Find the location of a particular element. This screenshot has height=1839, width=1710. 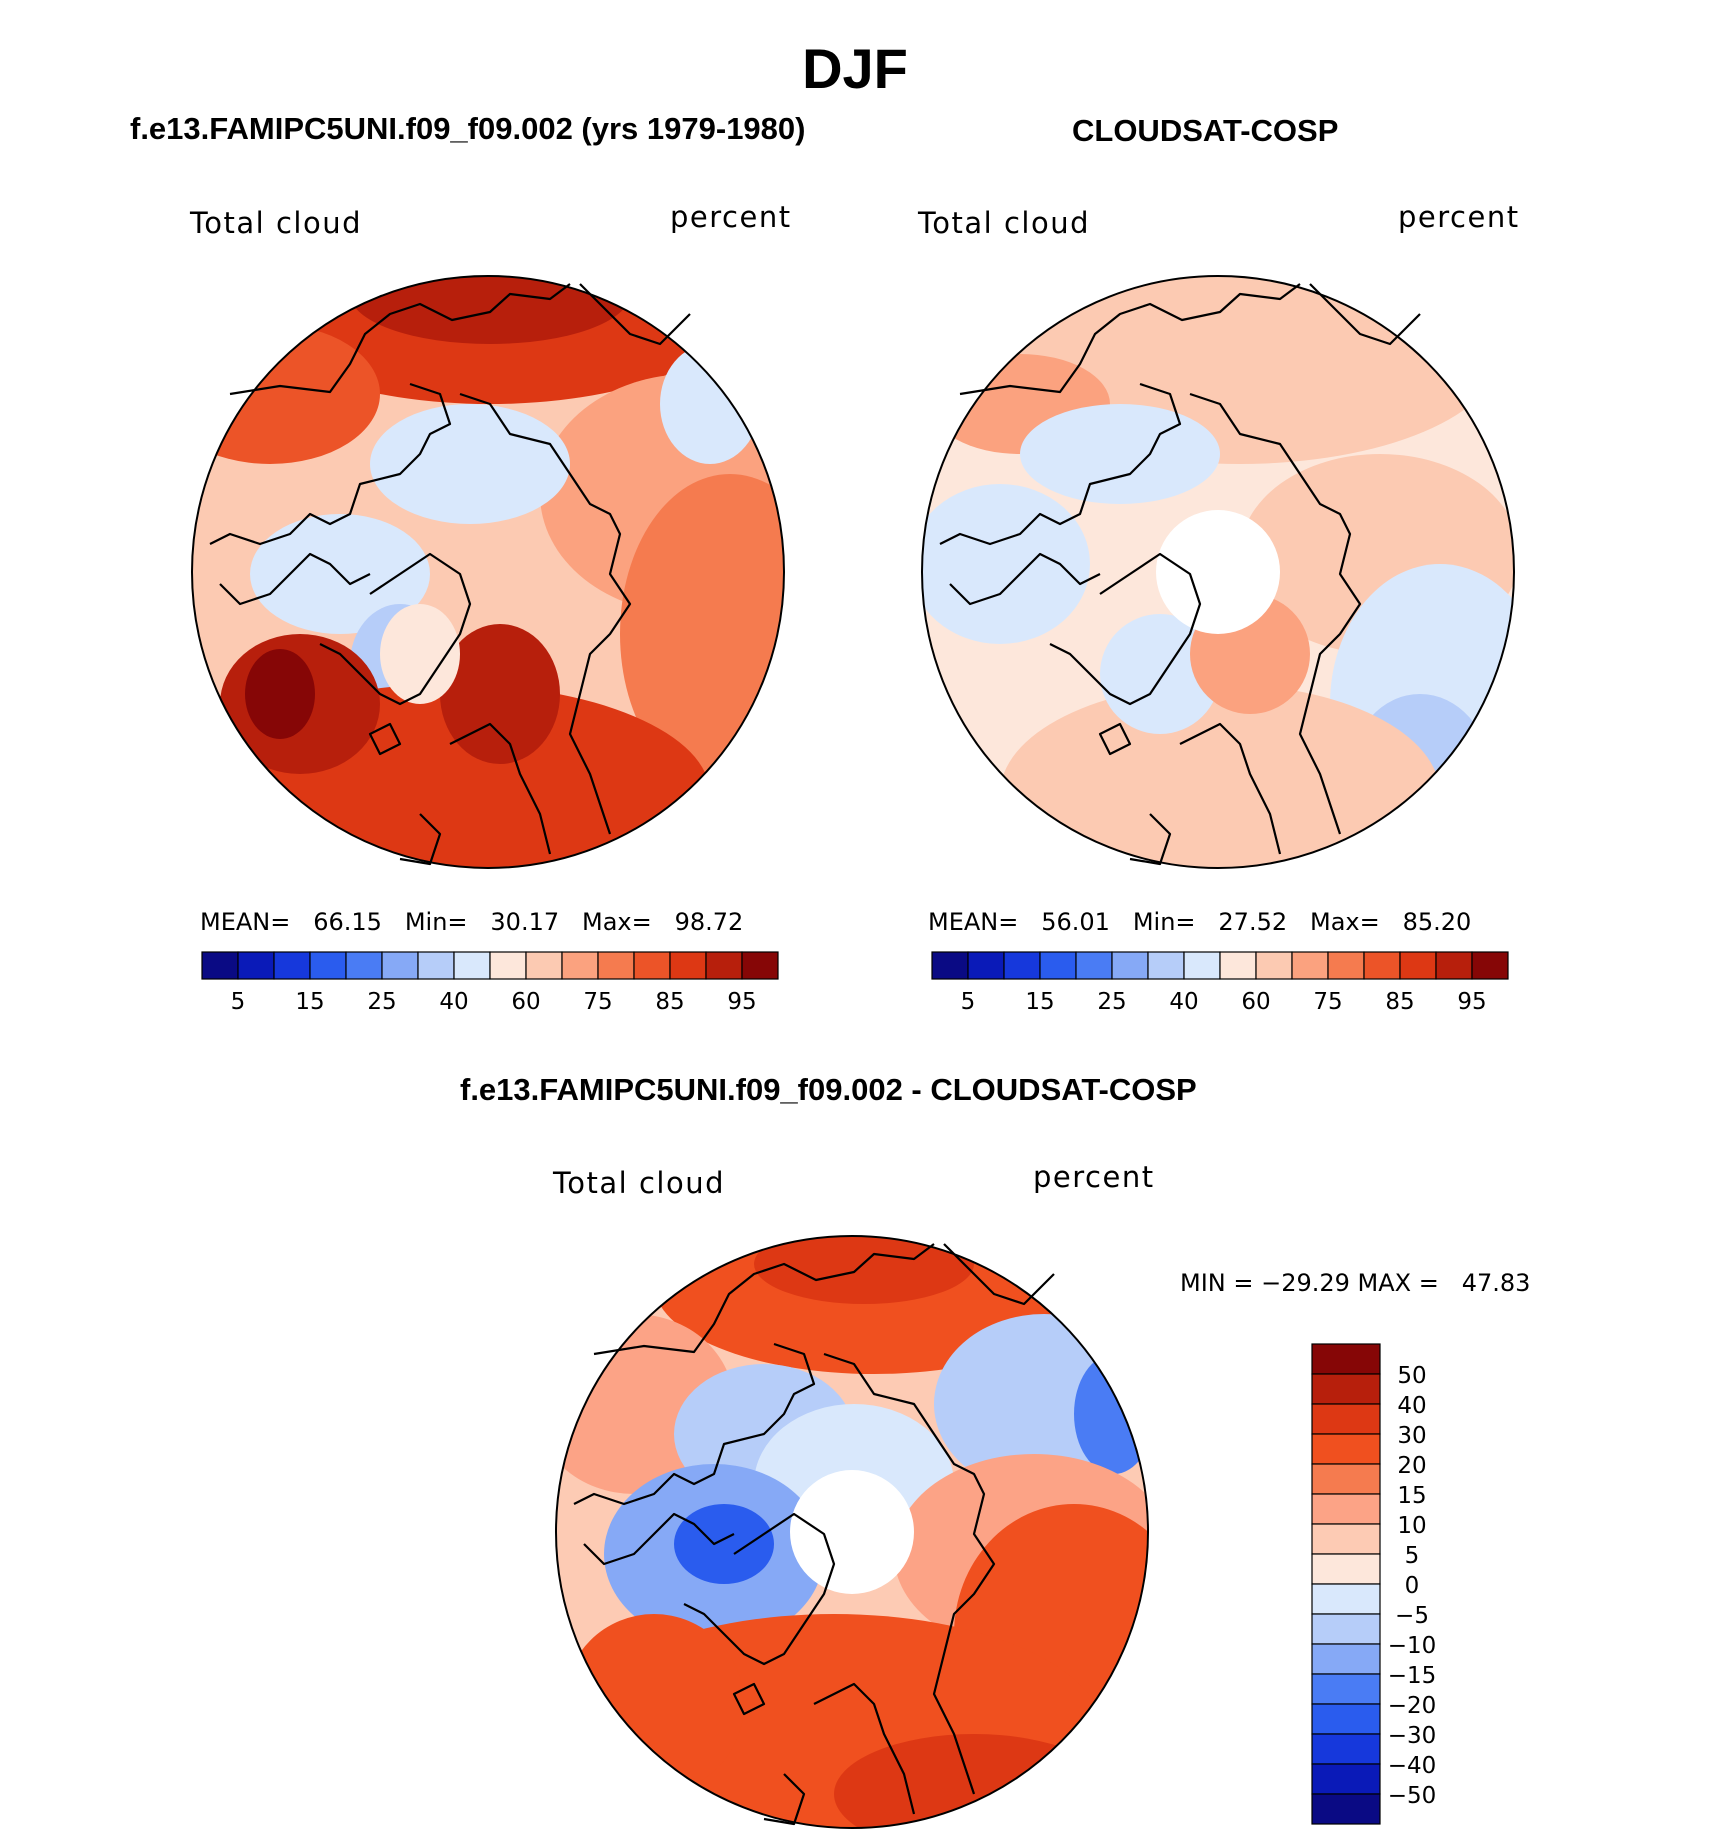

colorbar2-tick-label: 25 is located at coordinates (1111, 1002).